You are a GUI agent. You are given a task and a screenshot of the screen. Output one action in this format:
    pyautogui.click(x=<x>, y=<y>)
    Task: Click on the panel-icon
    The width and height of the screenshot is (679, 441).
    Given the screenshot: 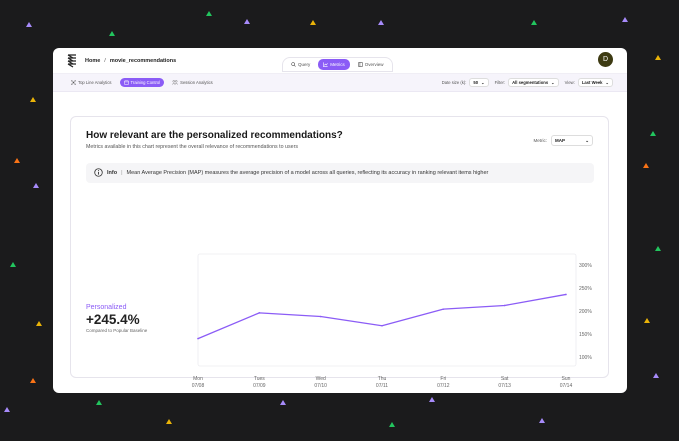 What is the action you would take?
    pyautogui.click(x=360, y=64)
    